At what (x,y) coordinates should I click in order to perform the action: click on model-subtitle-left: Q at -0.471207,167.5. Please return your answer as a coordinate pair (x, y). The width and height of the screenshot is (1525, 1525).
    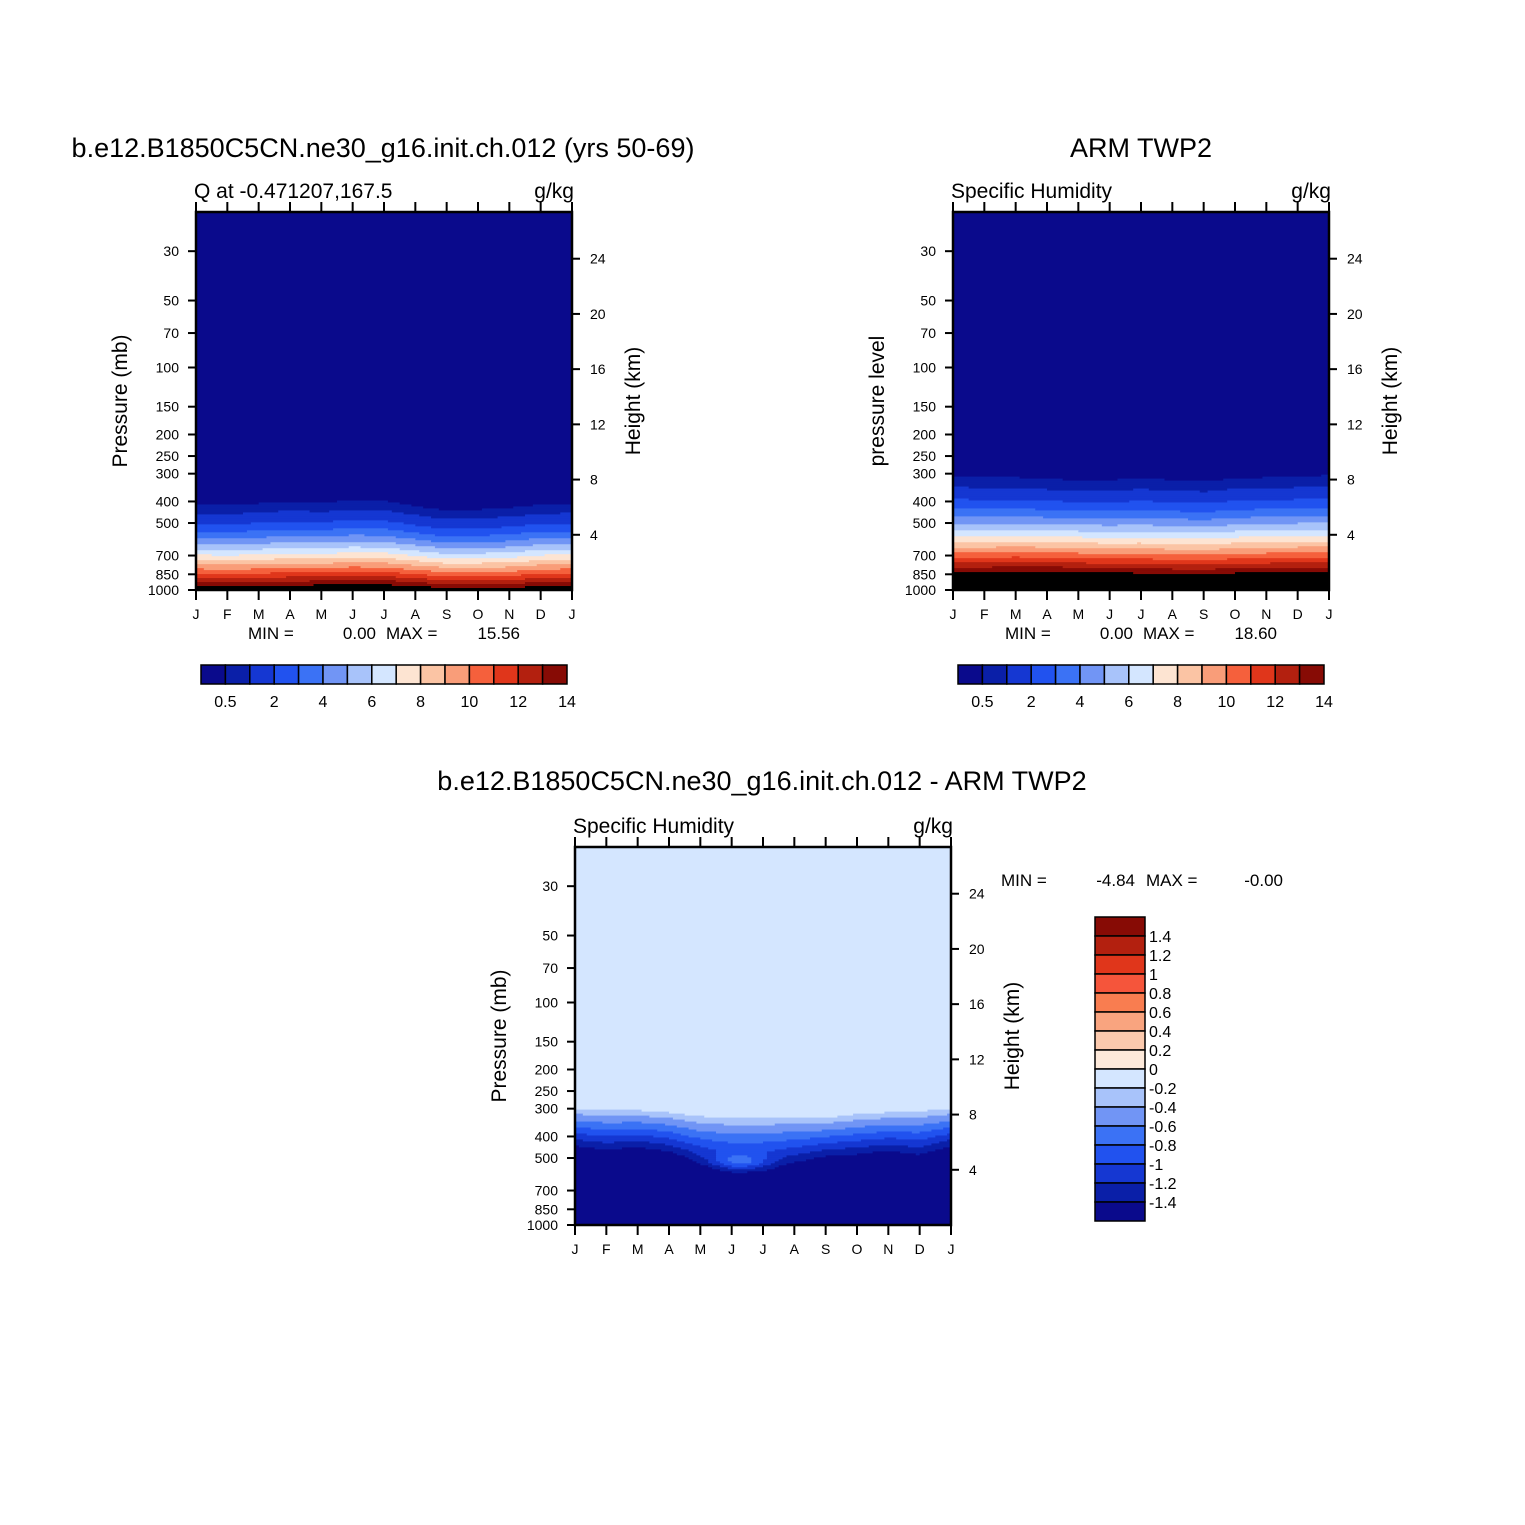
    Looking at the image, I should click on (293, 191).